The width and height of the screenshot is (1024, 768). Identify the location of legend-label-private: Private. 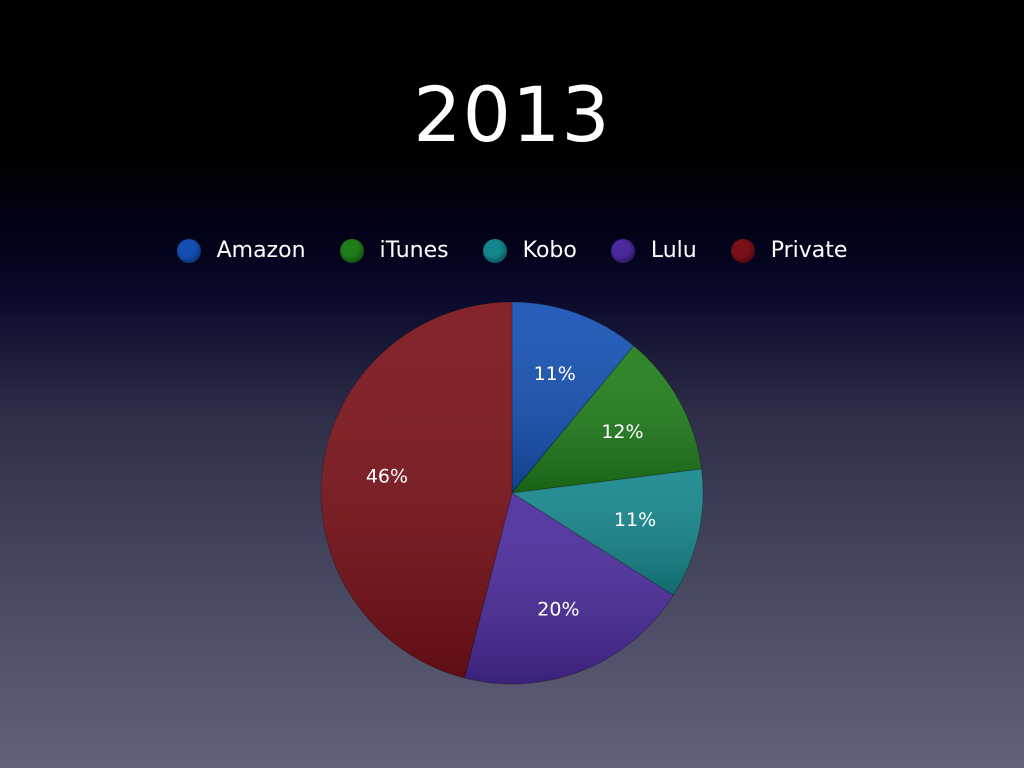
(809, 250).